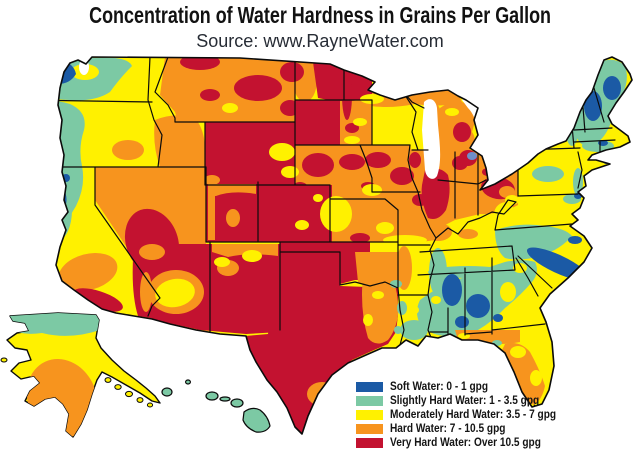 This screenshot has height=452, width=640. What do you see at coordinates (225, 399) in the screenshot?
I see `island-molokai` at bounding box center [225, 399].